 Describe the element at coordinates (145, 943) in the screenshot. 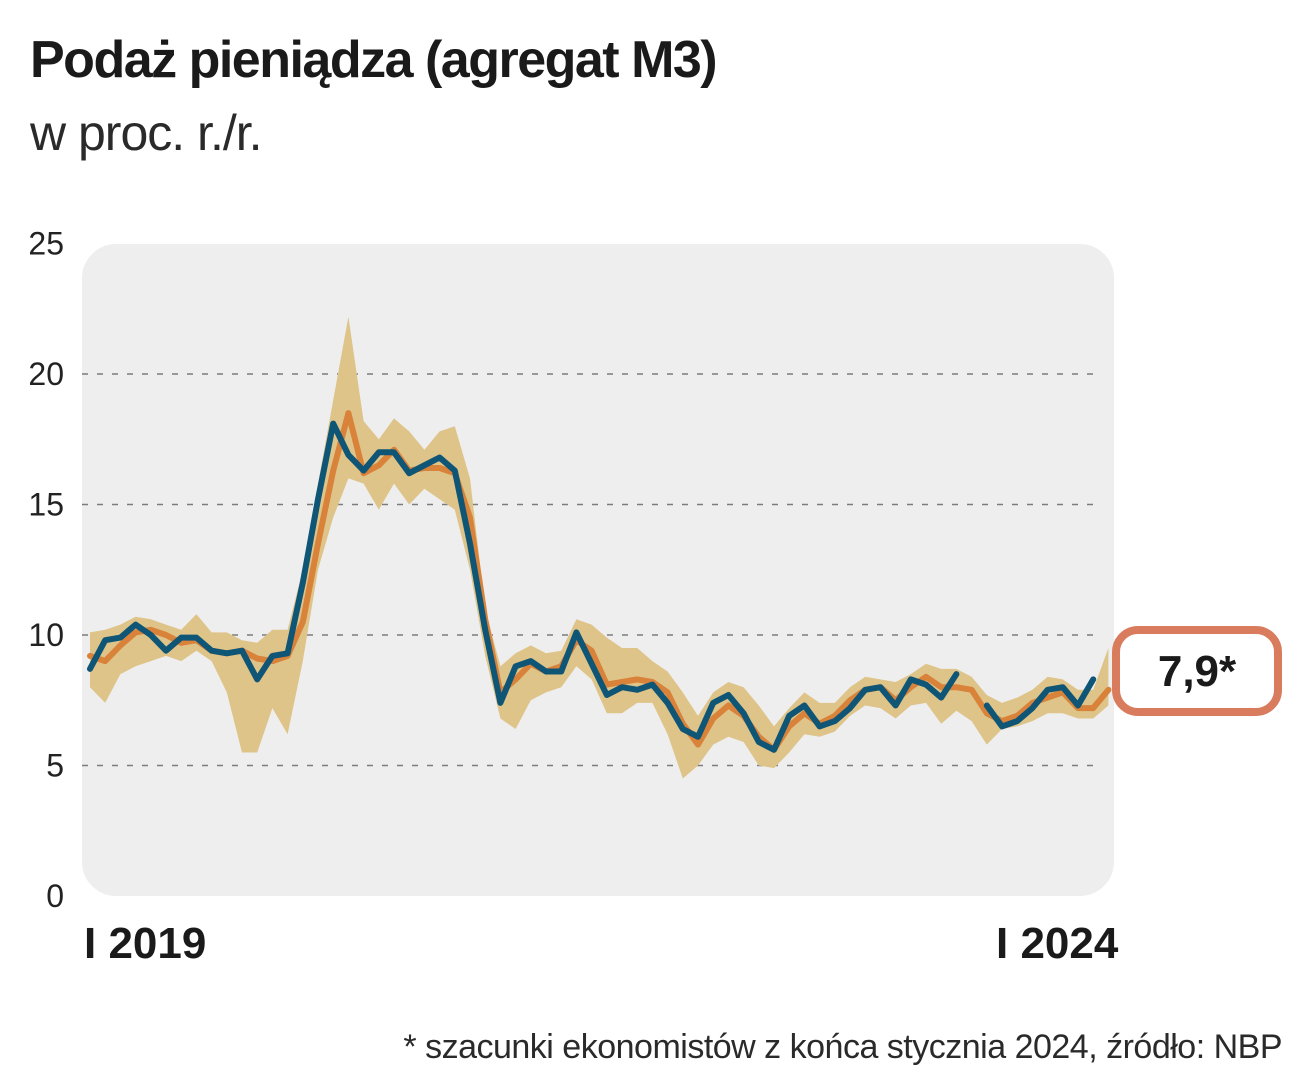

I see `x-tick-label-I-2019: I 2019` at that location.